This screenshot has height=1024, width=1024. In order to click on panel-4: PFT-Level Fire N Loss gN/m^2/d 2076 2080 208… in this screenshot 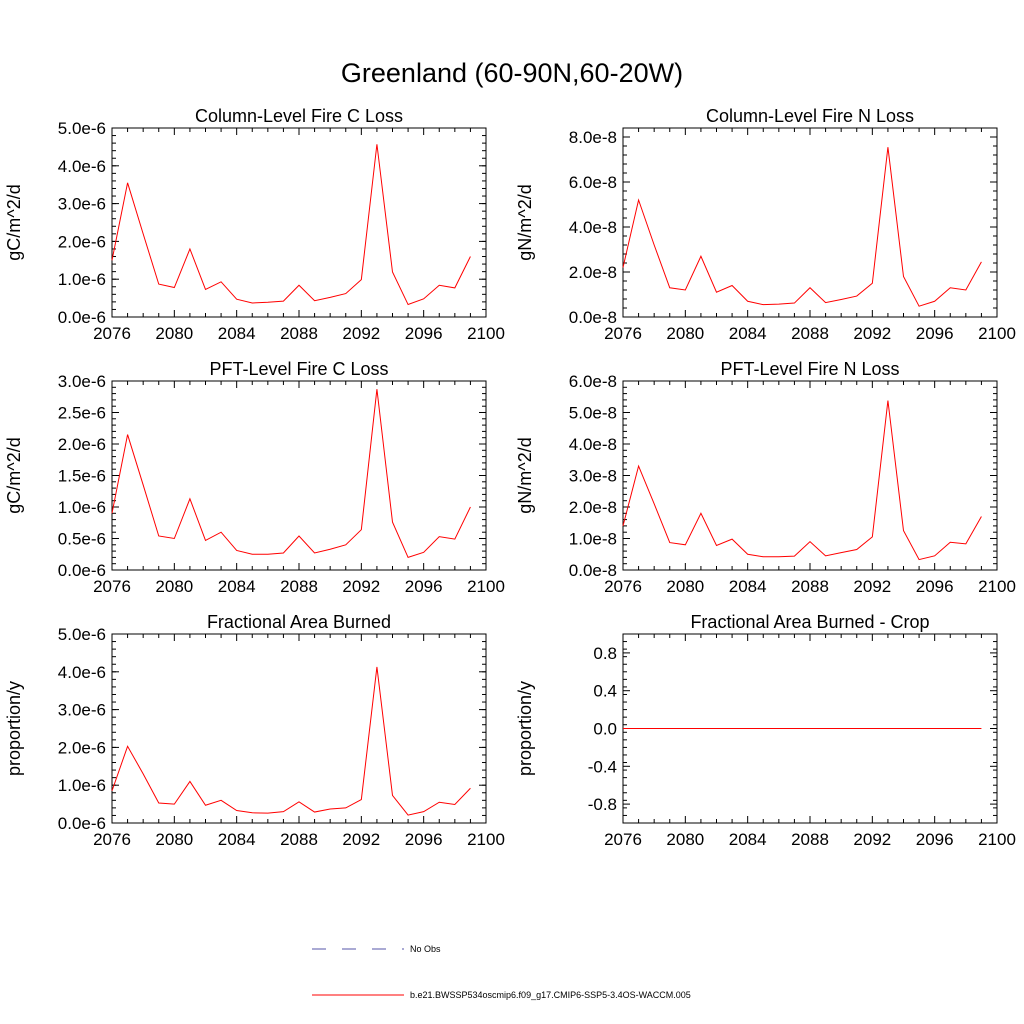, I will do `click(765, 477)`.